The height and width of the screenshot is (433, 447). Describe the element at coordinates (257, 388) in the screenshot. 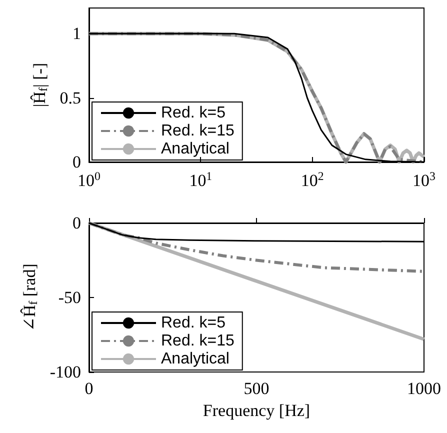

I see `x-tick-label: 500` at that location.